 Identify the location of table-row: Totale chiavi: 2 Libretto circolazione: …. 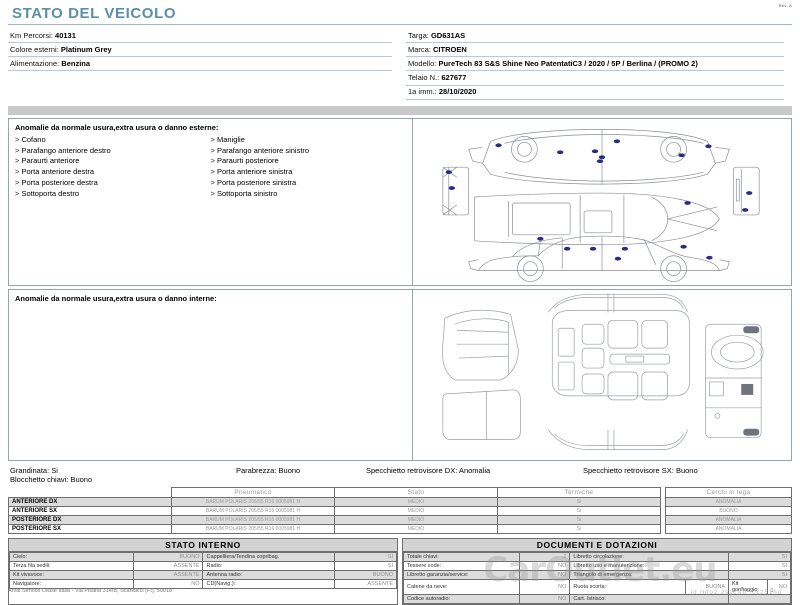
(596, 556).